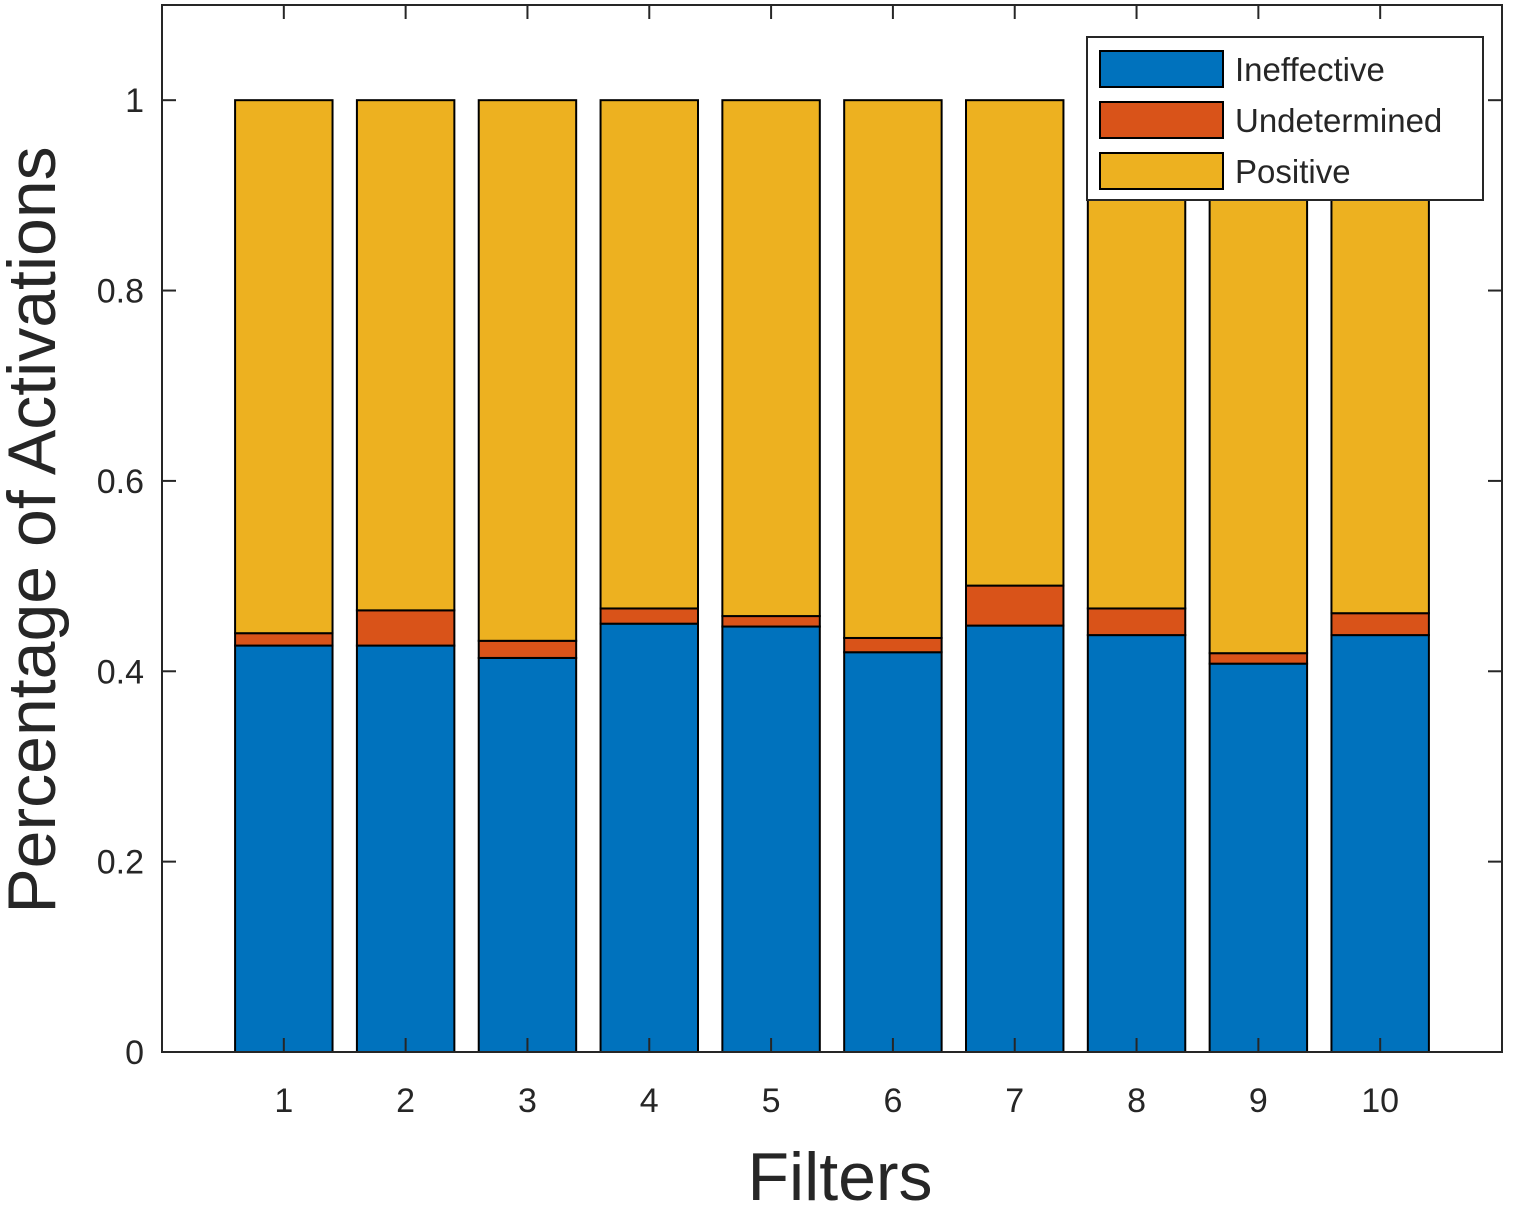 The height and width of the screenshot is (1210, 1519). What do you see at coordinates (120, 292) in the screenshot?
I see `y-tick-label-0.8: 0.8` at bounding box center [120, 292].